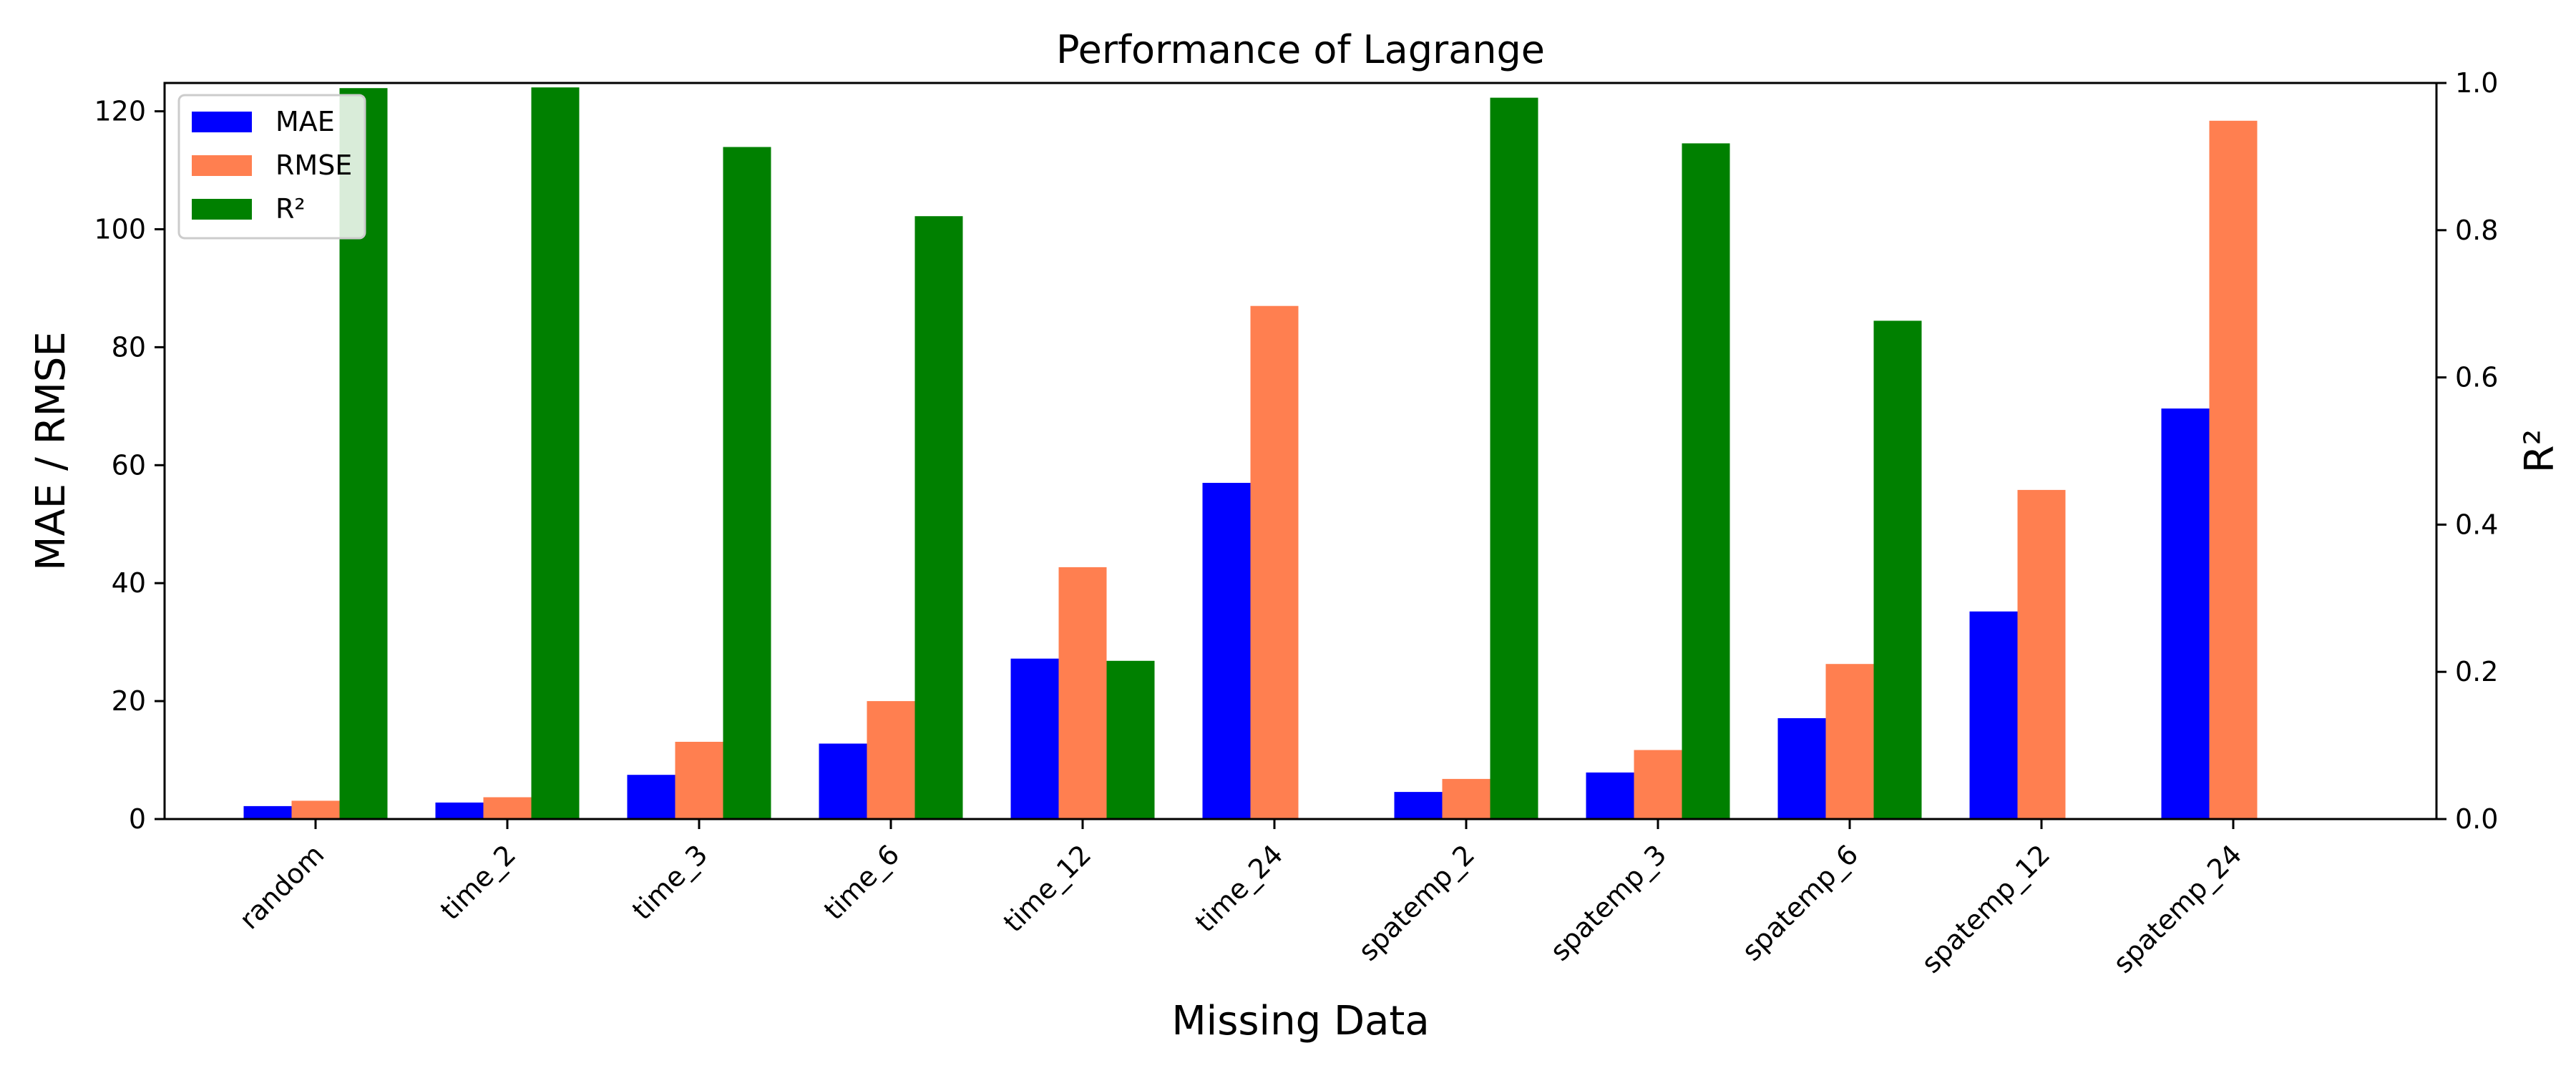 This screenshot has height=1073, width=2576. Describe the element at coordinates (129, 701) in the screenshot. I see `y-tick-label: 20` at that location.